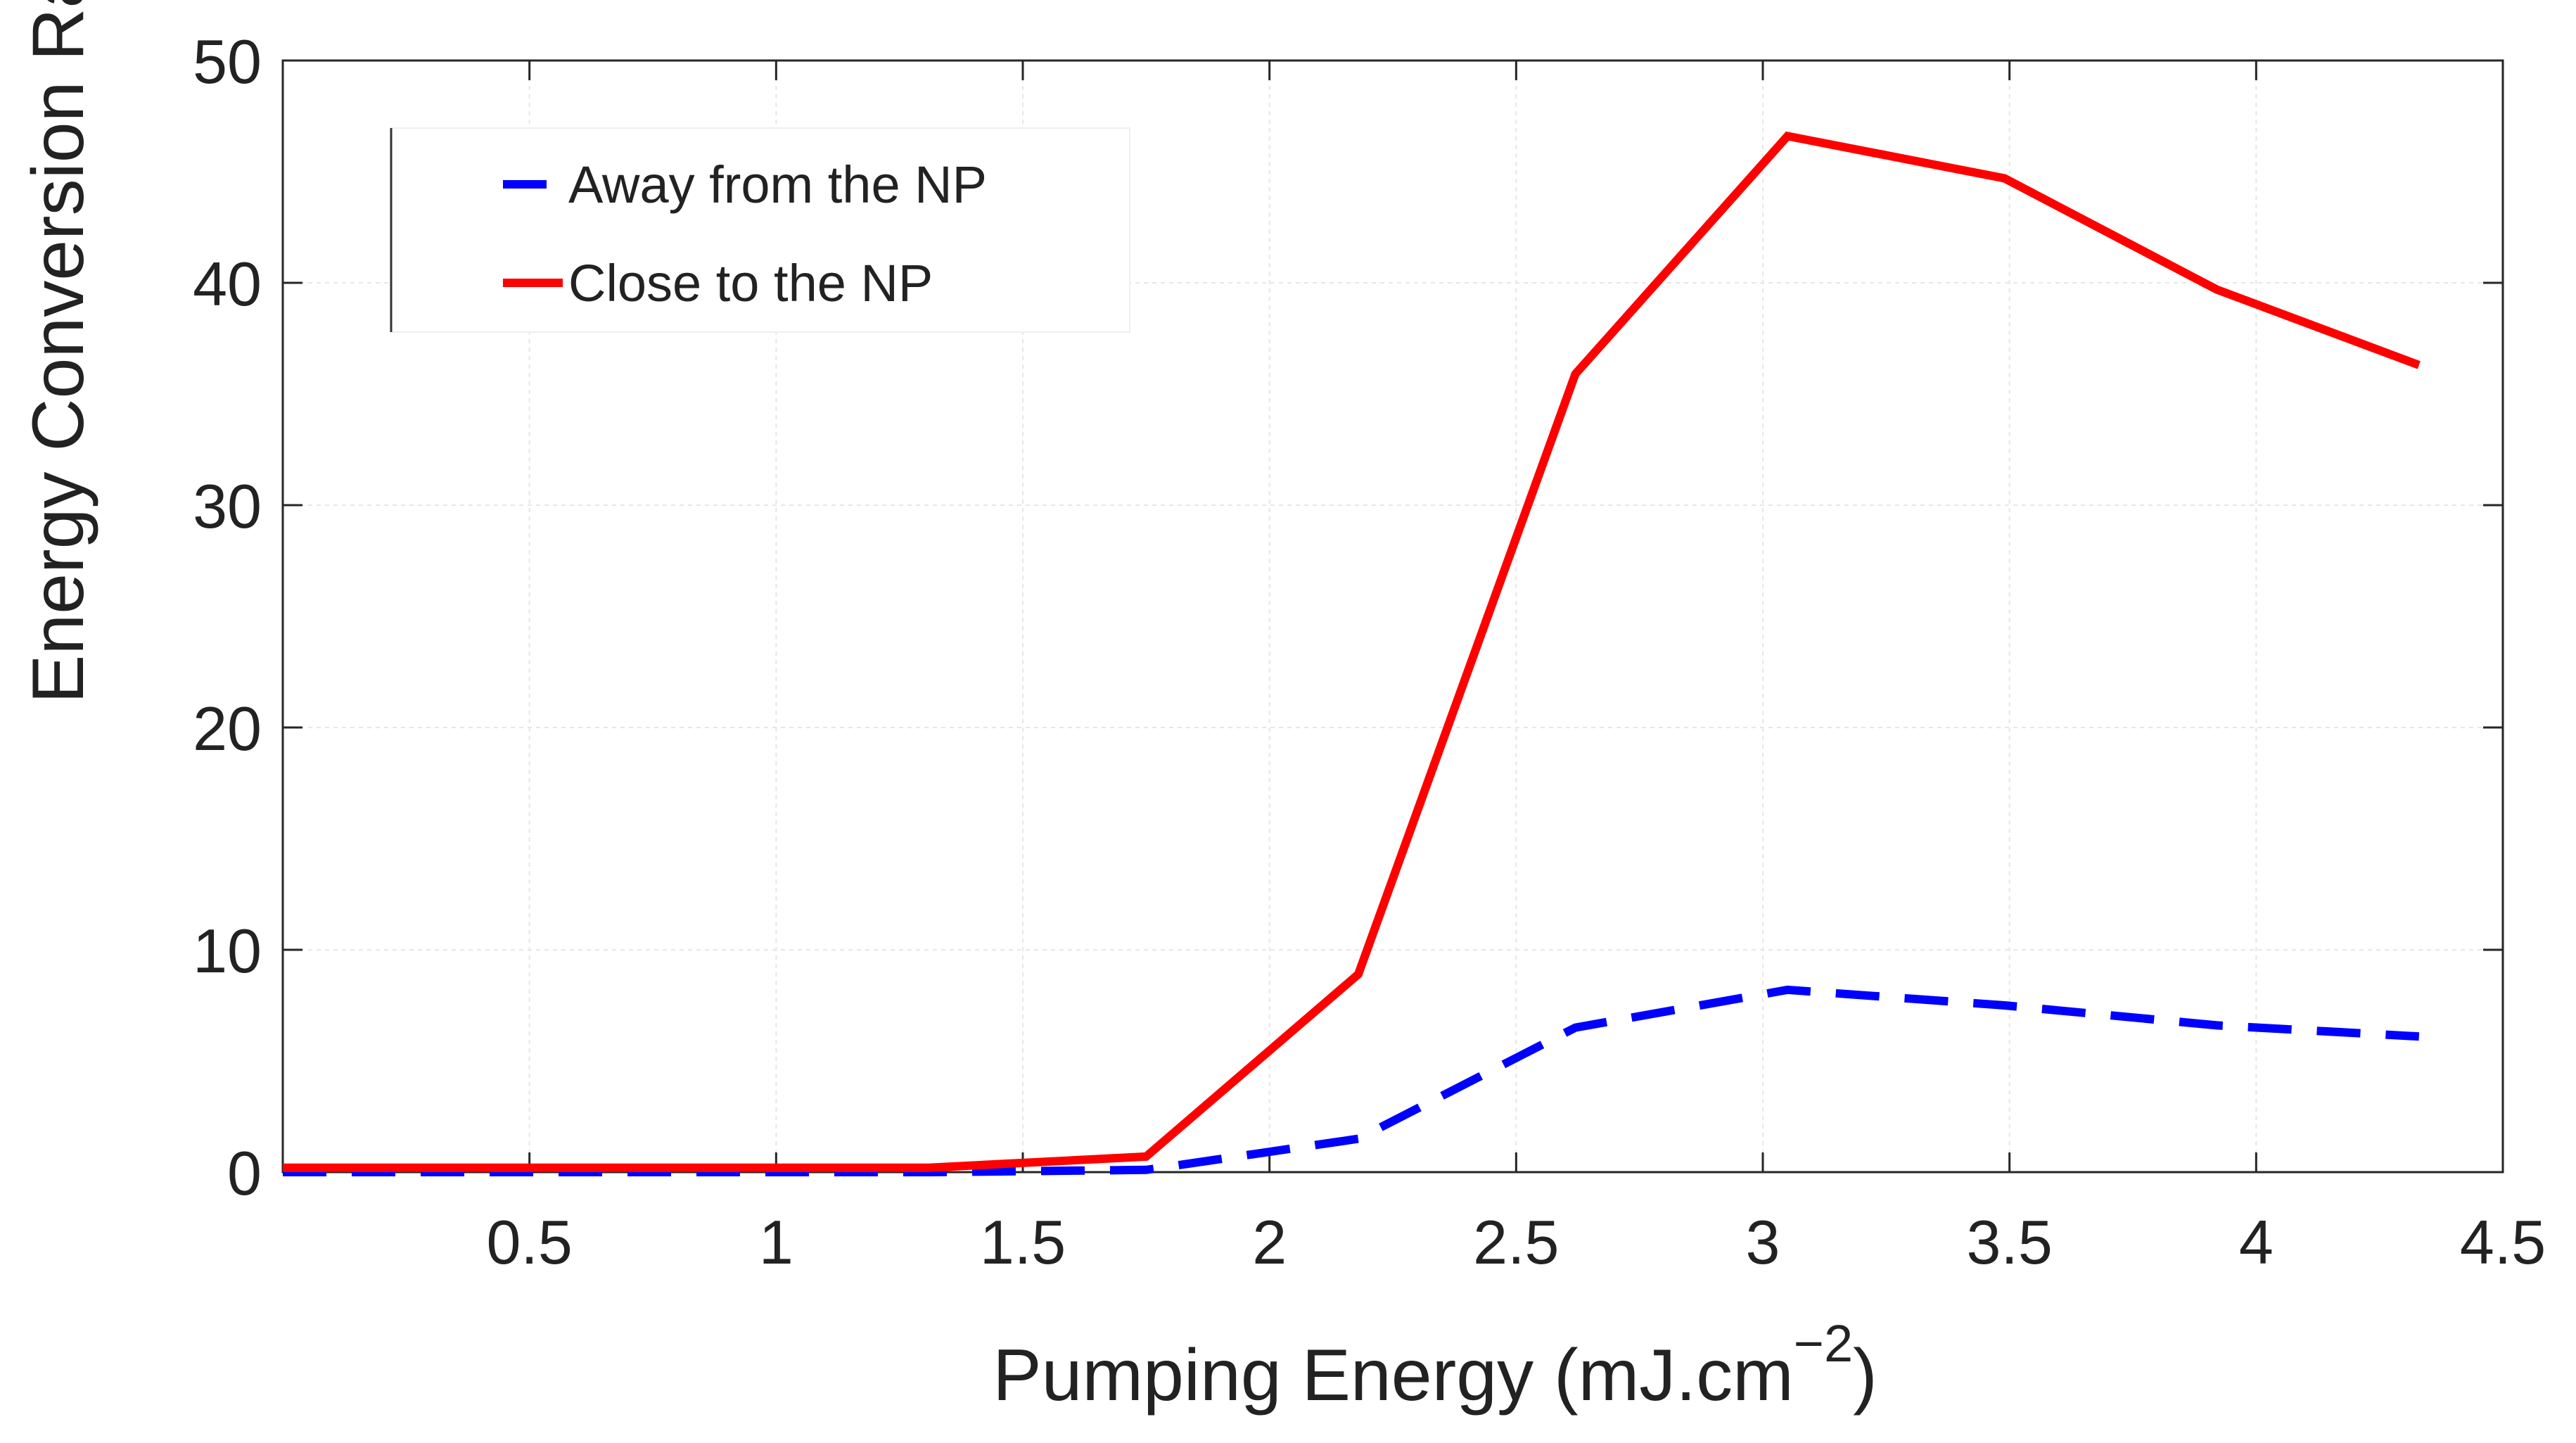 The height and width of the screenshot is (1443, 2576). I want to click on y-axis-title: Energy Conversion Rate, so click(58, 352).